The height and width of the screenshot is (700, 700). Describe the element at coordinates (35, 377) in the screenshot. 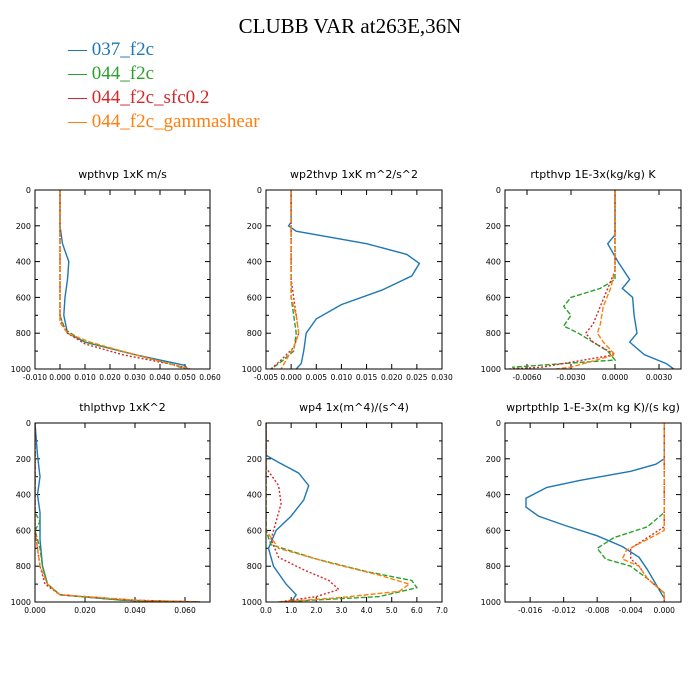

I see `x-tick-label: -0.010` at that location.